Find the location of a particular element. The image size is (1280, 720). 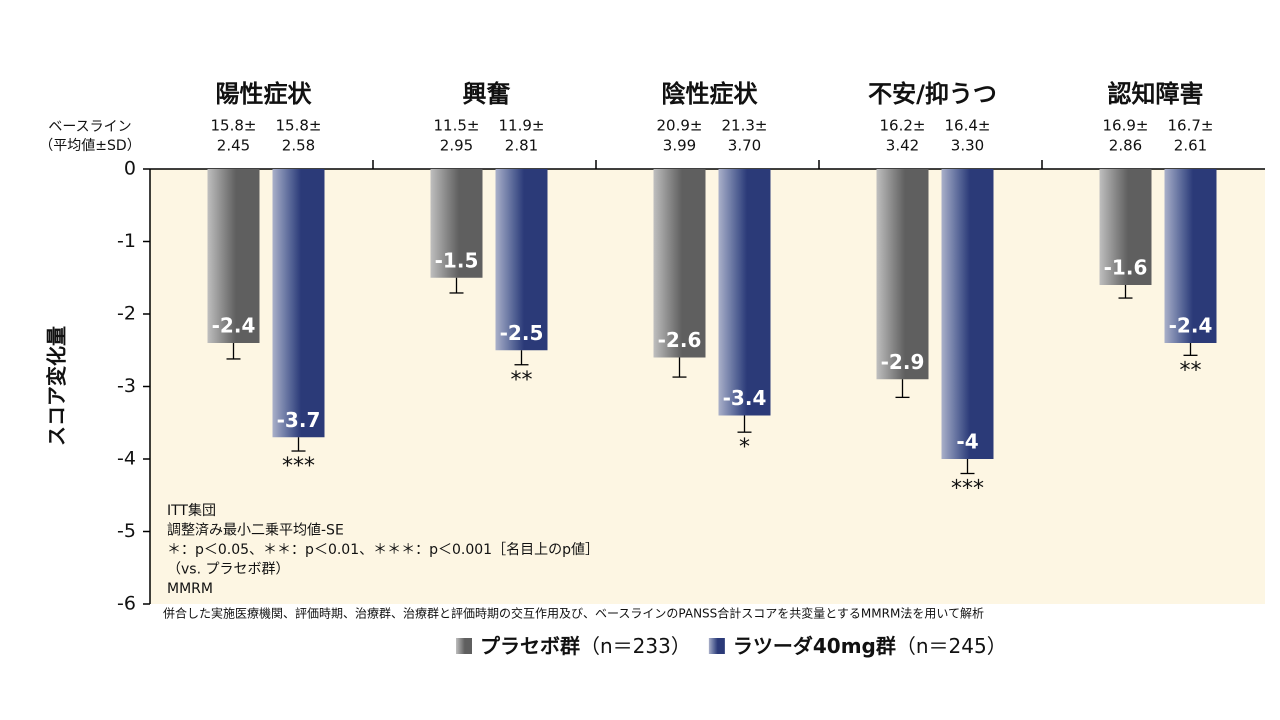

baseline-value: 11.5± is located at coordinates (457, 126).